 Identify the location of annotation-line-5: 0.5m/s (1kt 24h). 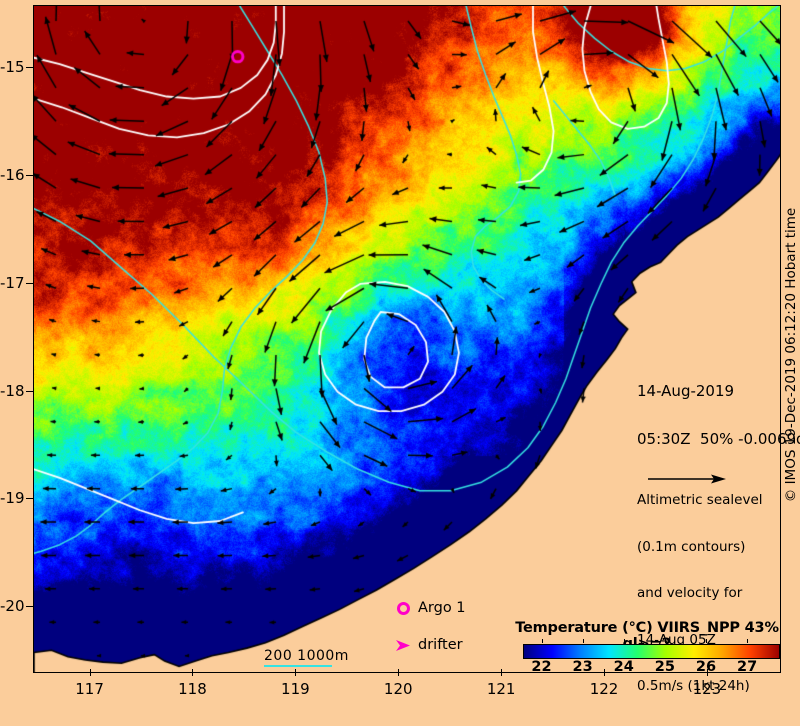
(693, 686).